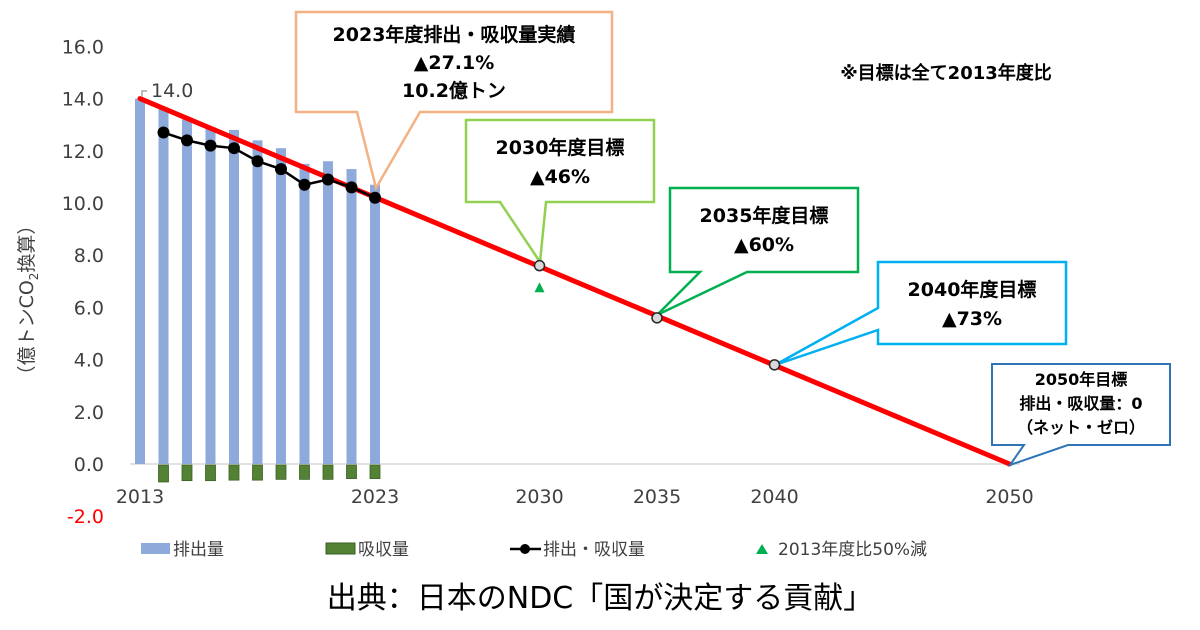  Describe the element at coordinates (560, 147) in the screenshot. I see `callout-2030-title: 2030年度目標` at that location.